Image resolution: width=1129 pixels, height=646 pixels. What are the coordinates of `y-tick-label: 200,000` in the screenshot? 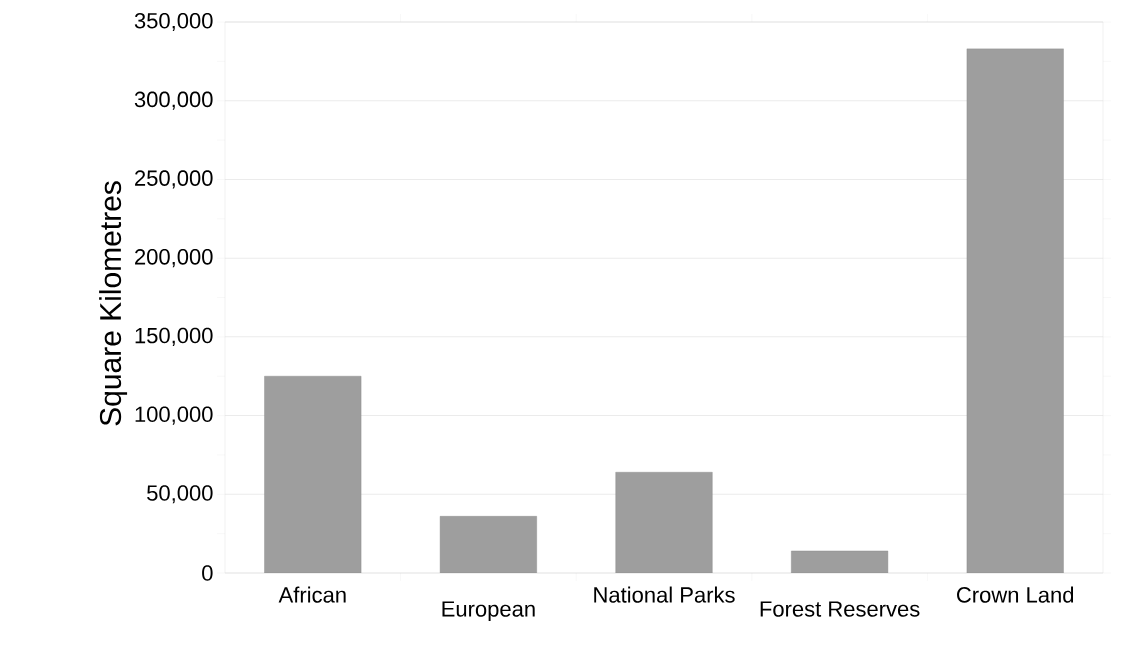 It's located at (174, 258).